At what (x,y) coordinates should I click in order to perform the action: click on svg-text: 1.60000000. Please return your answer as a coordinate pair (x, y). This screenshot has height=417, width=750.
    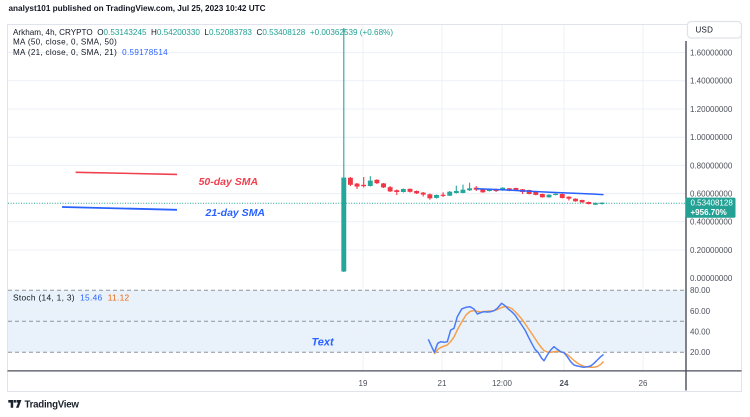
    Looking at the image, I should click on (711, 53).